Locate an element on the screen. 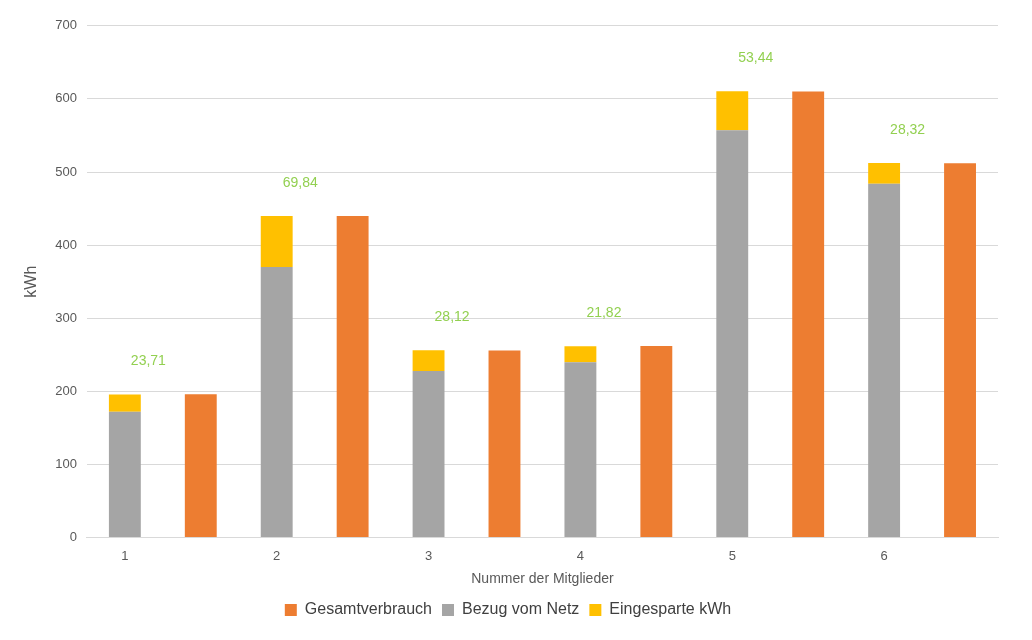 The width and height of the screenshot is (1032, 640). x-tick-label: 5 is located at coordinates (732, 555).